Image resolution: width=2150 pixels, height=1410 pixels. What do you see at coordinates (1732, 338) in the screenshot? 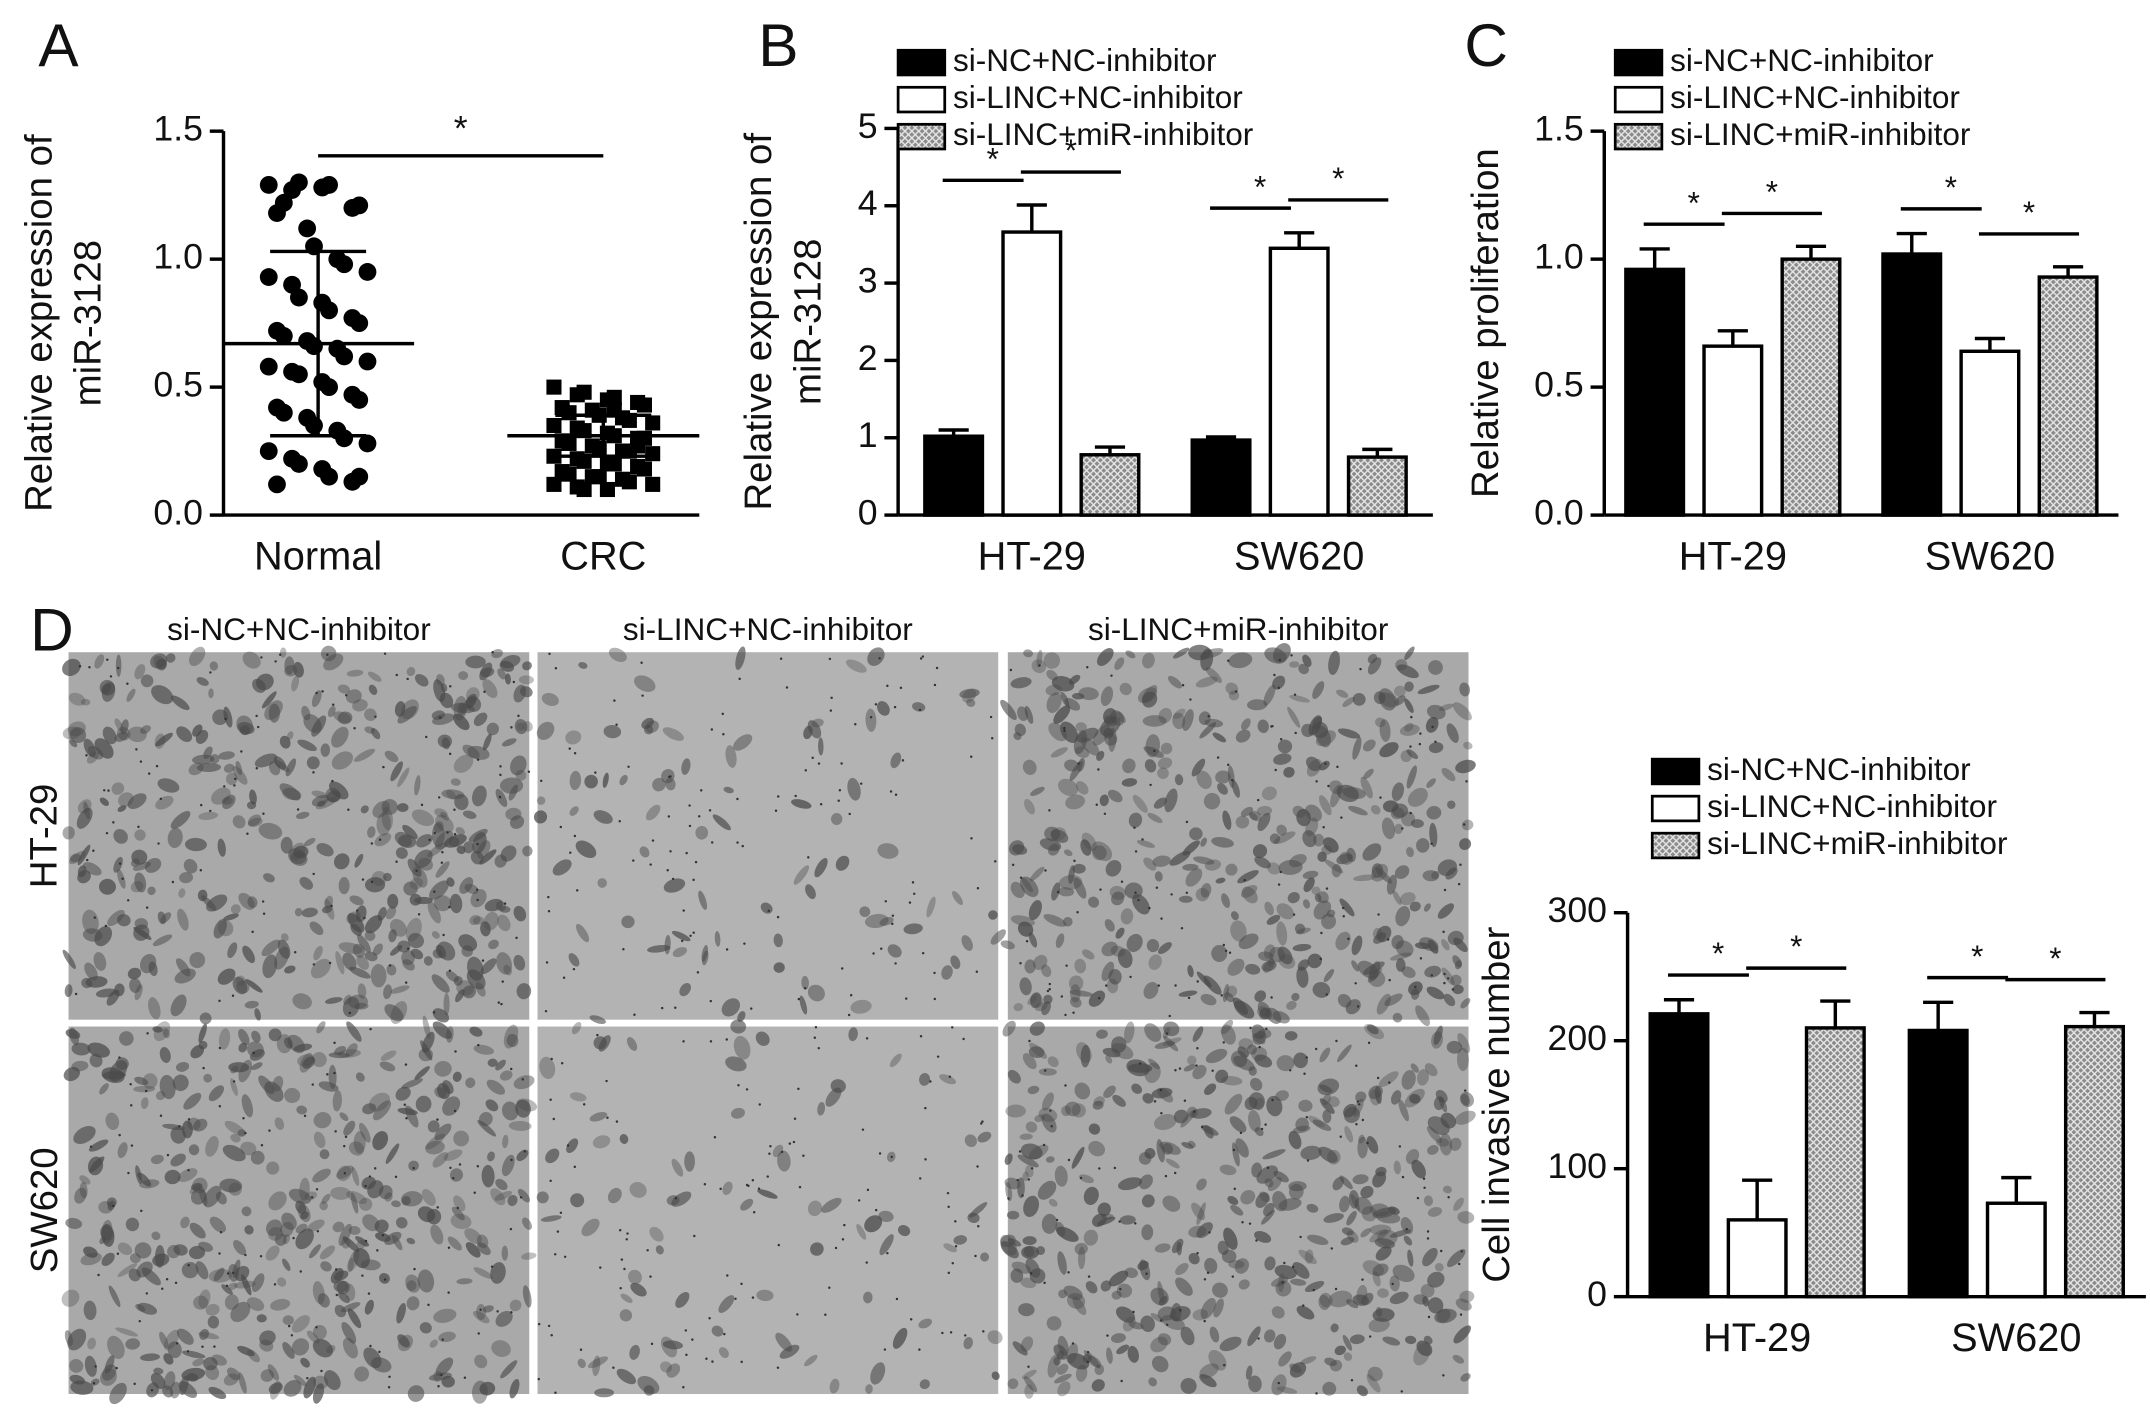
I see `error-bar` at bounding box center [1732, 338].